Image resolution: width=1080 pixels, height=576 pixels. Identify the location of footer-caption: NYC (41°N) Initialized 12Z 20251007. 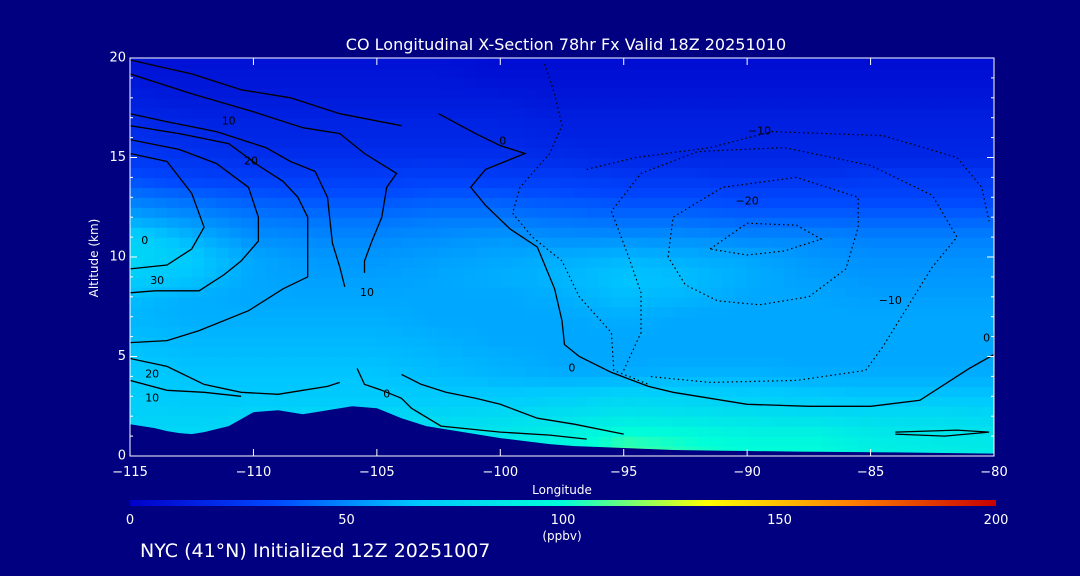
(315, 551).